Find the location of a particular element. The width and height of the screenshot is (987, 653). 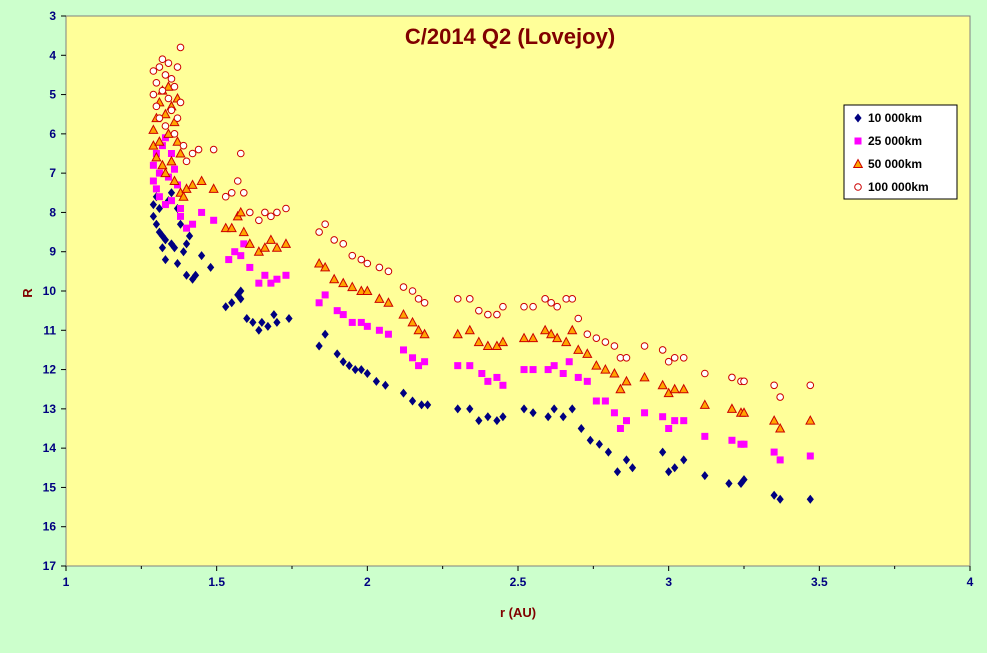

y-tick-label: 16 is located at coordinates (50, 527).